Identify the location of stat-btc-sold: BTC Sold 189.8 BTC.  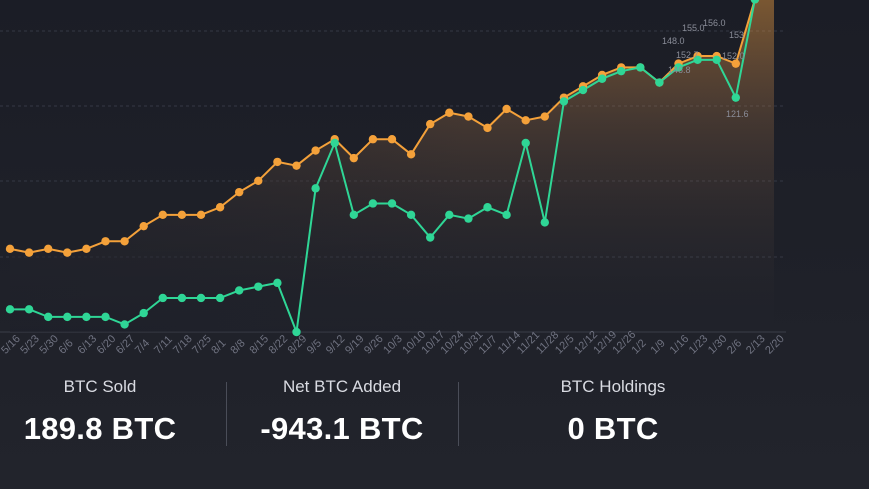
(100, 412).